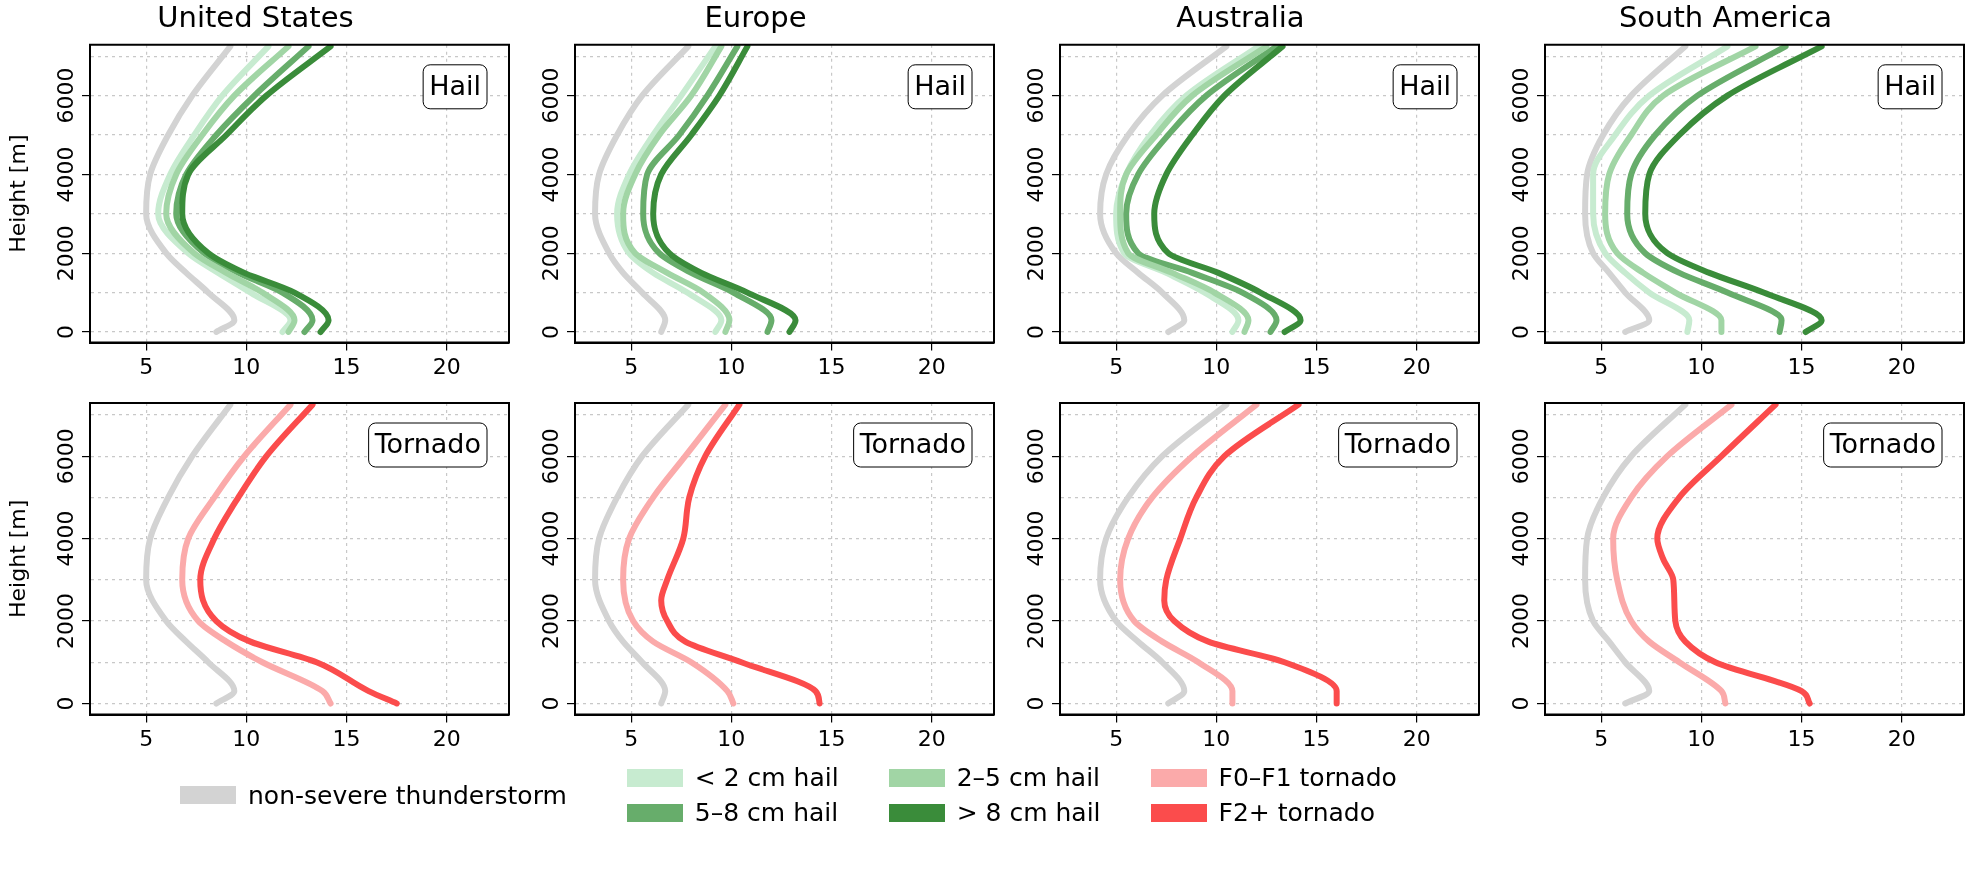 This screenshot has height=871, width=1980. I want to click on chart-title: United States, so click(255, 17).